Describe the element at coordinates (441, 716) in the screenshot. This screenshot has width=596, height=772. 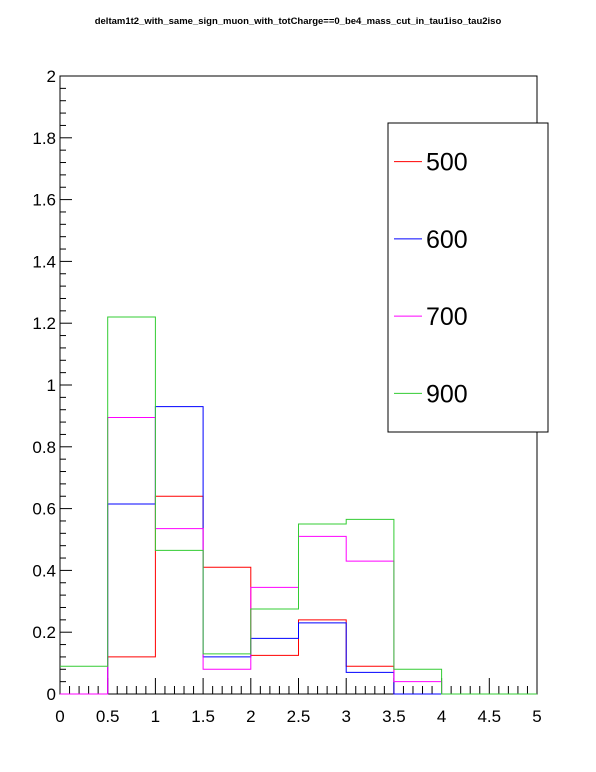
I see `x-tick-label: 4` at that location.